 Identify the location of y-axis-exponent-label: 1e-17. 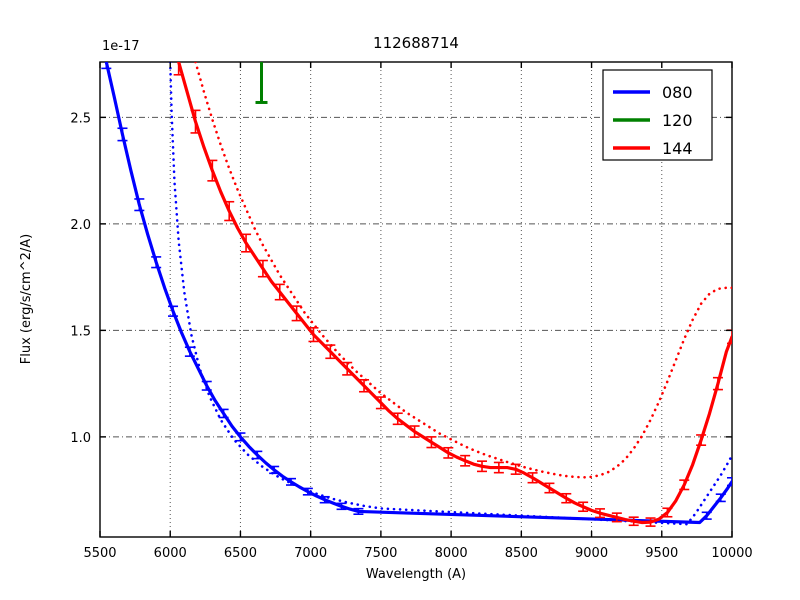
(121, 46).